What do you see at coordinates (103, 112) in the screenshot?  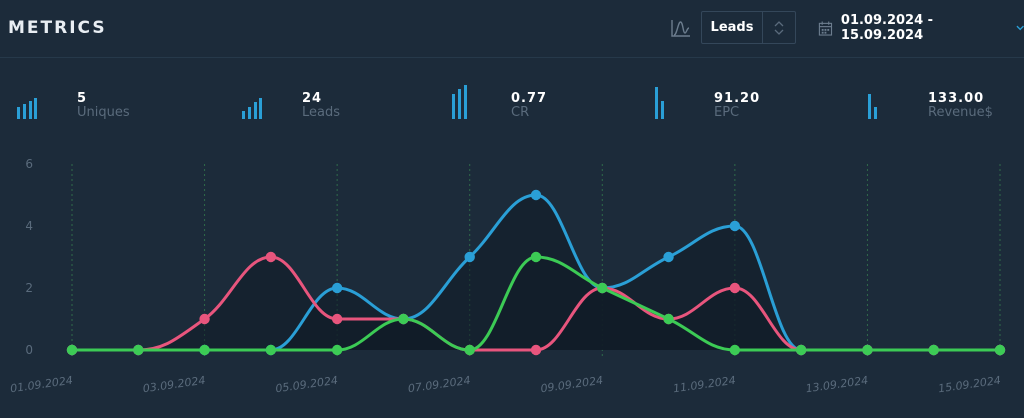 I see `stat-label: Uniques` at bounding box center [103, 112].